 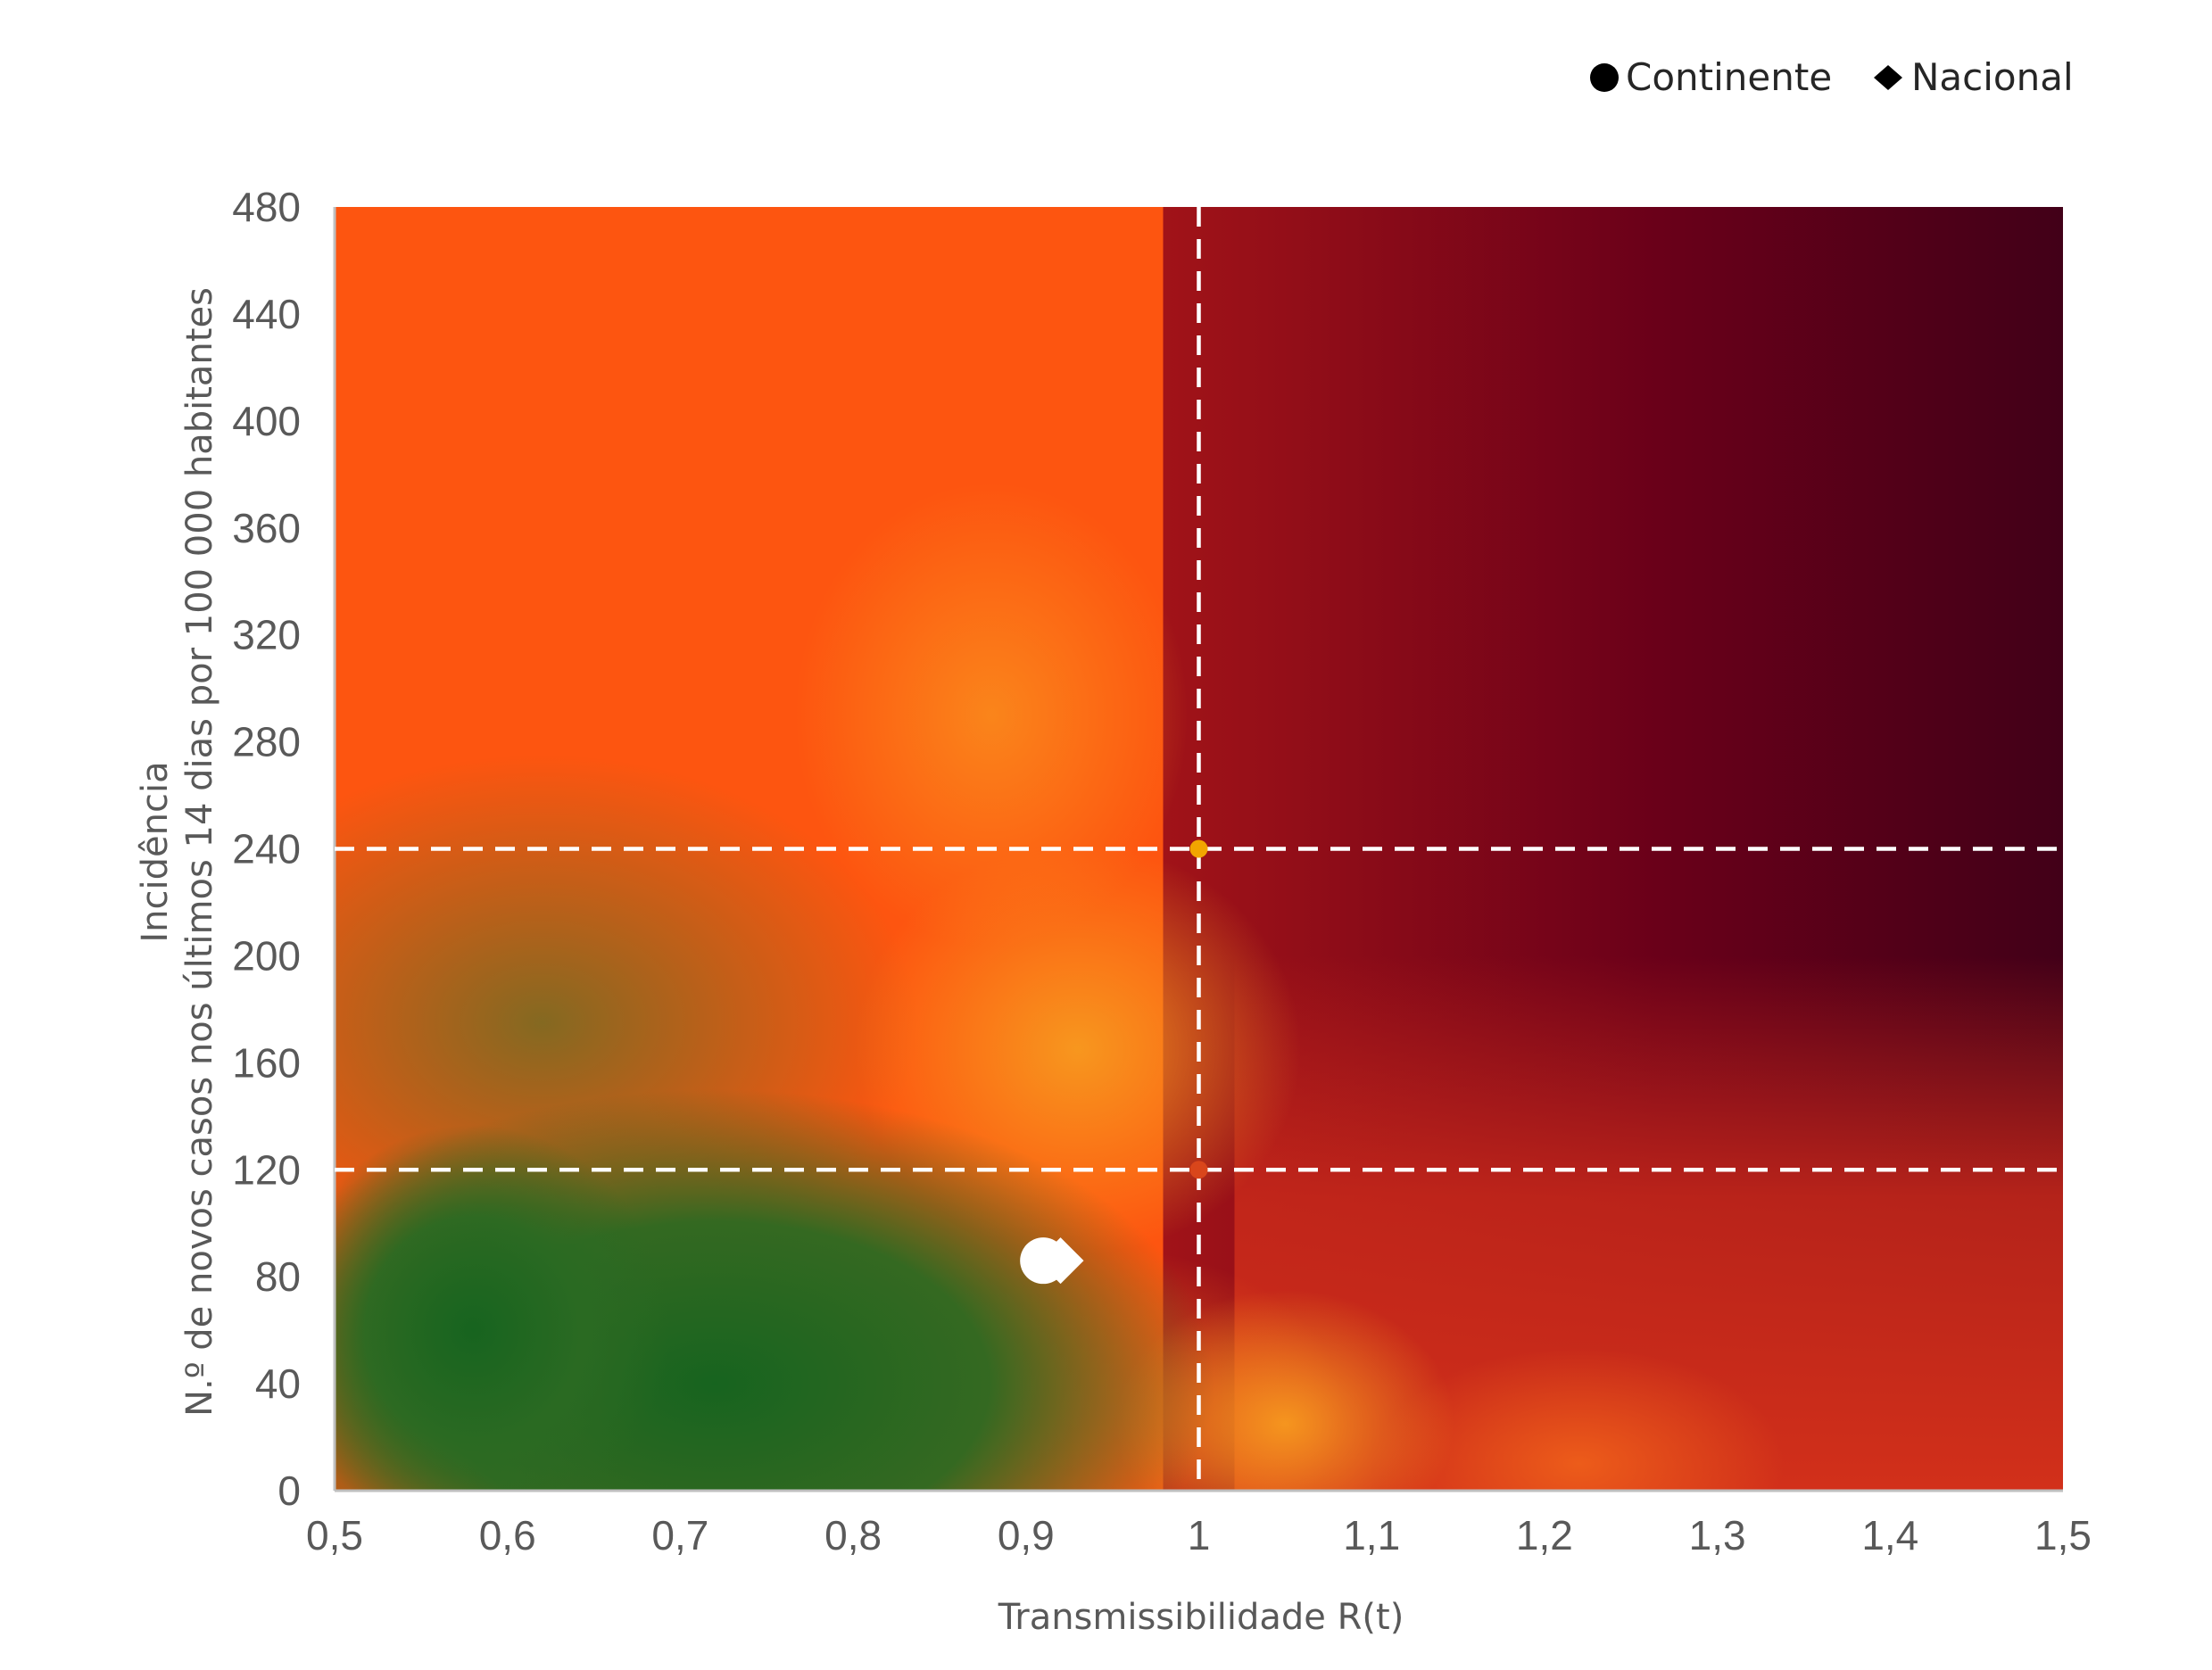 I want to click on y-tick-label: 240, so click(x=267, y=849).